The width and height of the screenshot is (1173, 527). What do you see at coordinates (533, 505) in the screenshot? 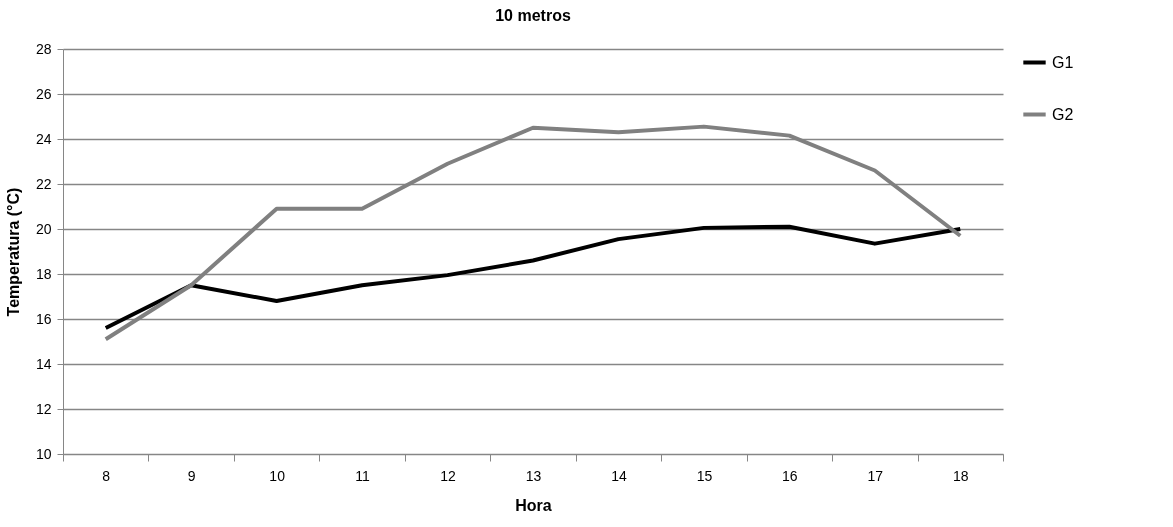
I see `x-axis-title: Hora` at bounding box center [533, 505].